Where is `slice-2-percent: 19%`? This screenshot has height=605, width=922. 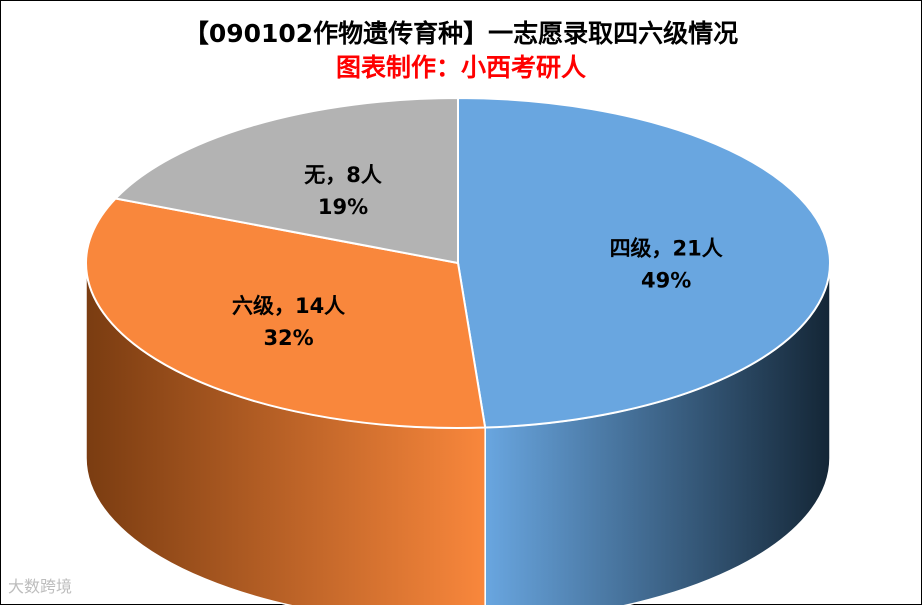
slice-2-percent: 19% is located at coordinates (343, 207).